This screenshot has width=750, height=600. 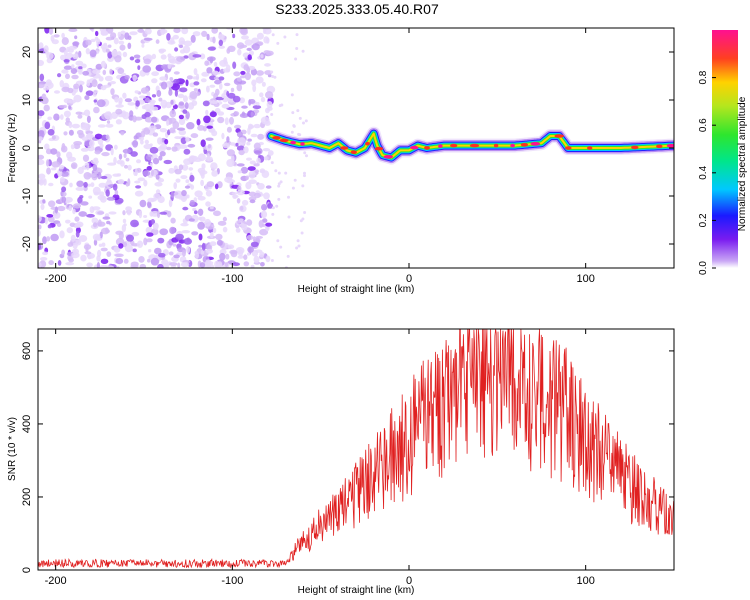 What do you see at coordinates (703, 77) in the screenshot?
I see `colorbar-tick-label: 0.8` at bounding box center [703, 77].